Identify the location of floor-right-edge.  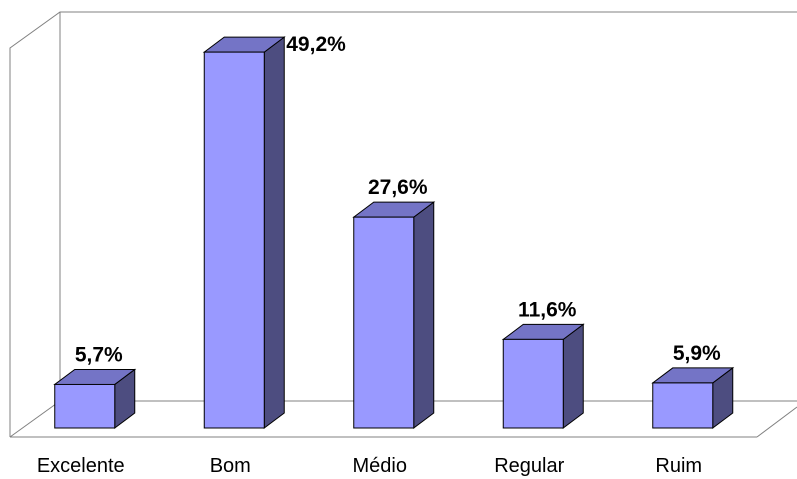
(776, 422).